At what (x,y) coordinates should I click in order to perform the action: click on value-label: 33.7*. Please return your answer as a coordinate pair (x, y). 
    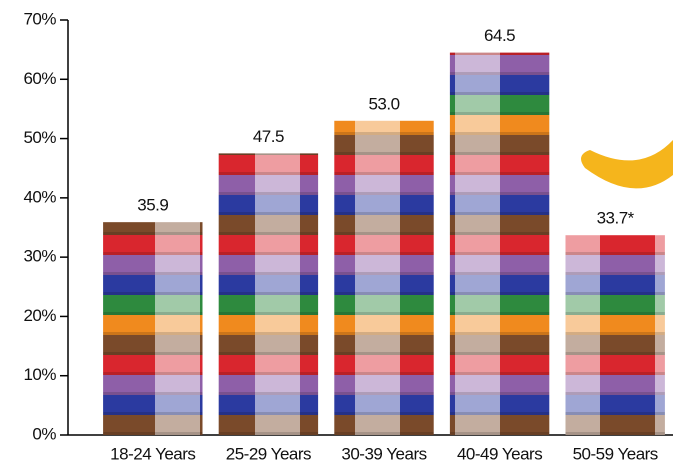
    Looking at the image, I should click on (616, 218).